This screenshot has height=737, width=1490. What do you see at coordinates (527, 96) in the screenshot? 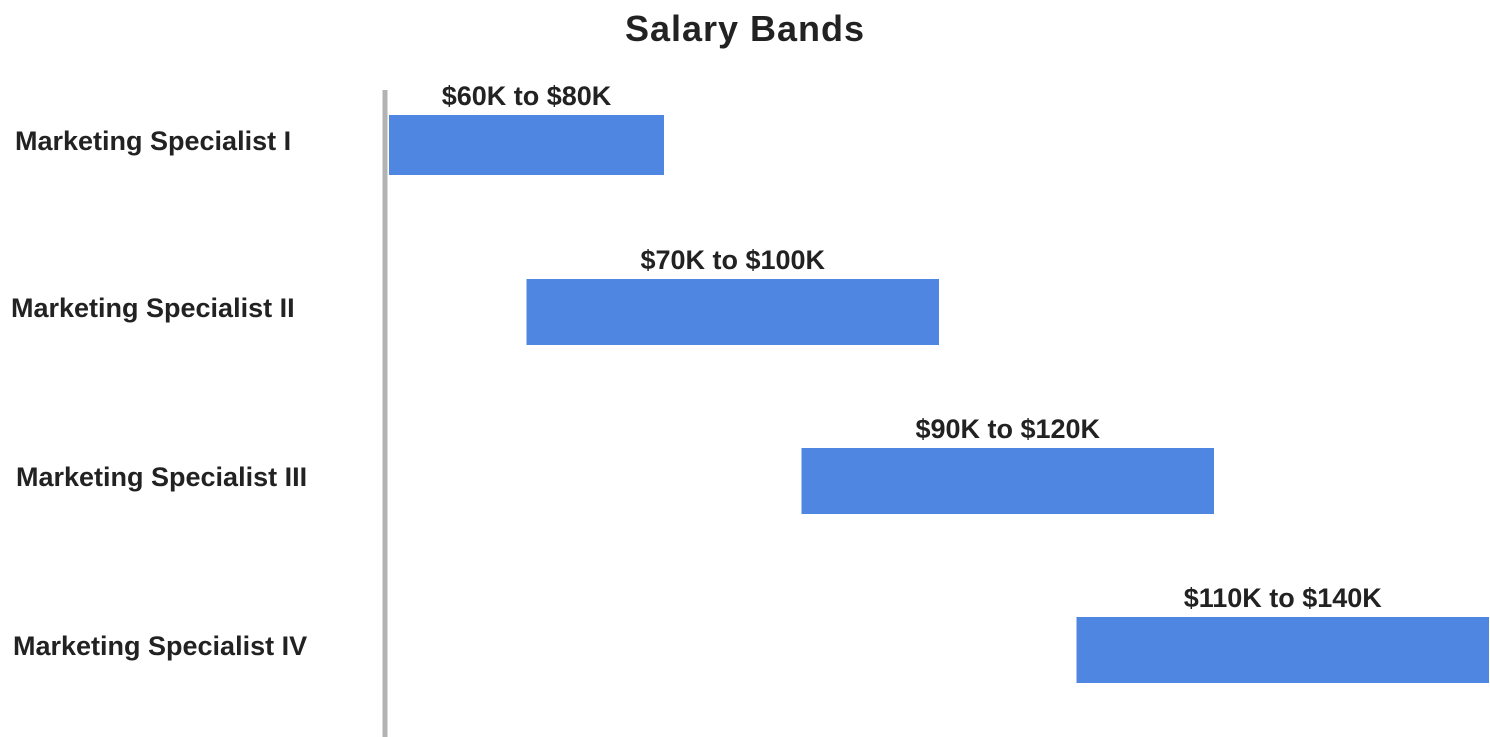
I see `band-range-label: $60K to $80K` at bounding box center [527, 96].